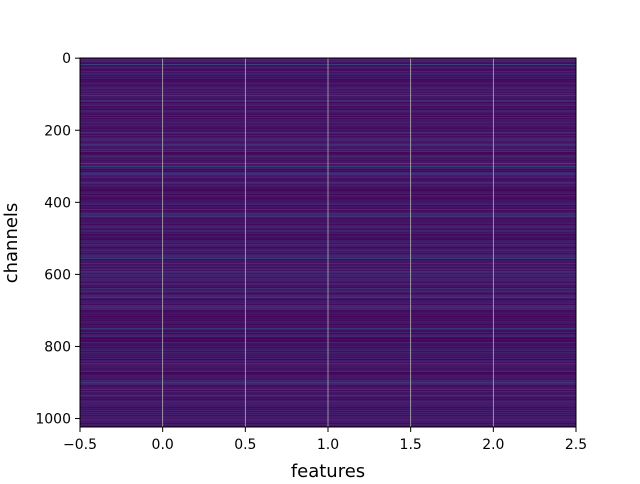 The height and width of the screenshot is (484, 640). I want to click on x-axis-ticks: −0.5 0.0 0.5 1.0 1.5 2.0 2.5, so click(325, 440).